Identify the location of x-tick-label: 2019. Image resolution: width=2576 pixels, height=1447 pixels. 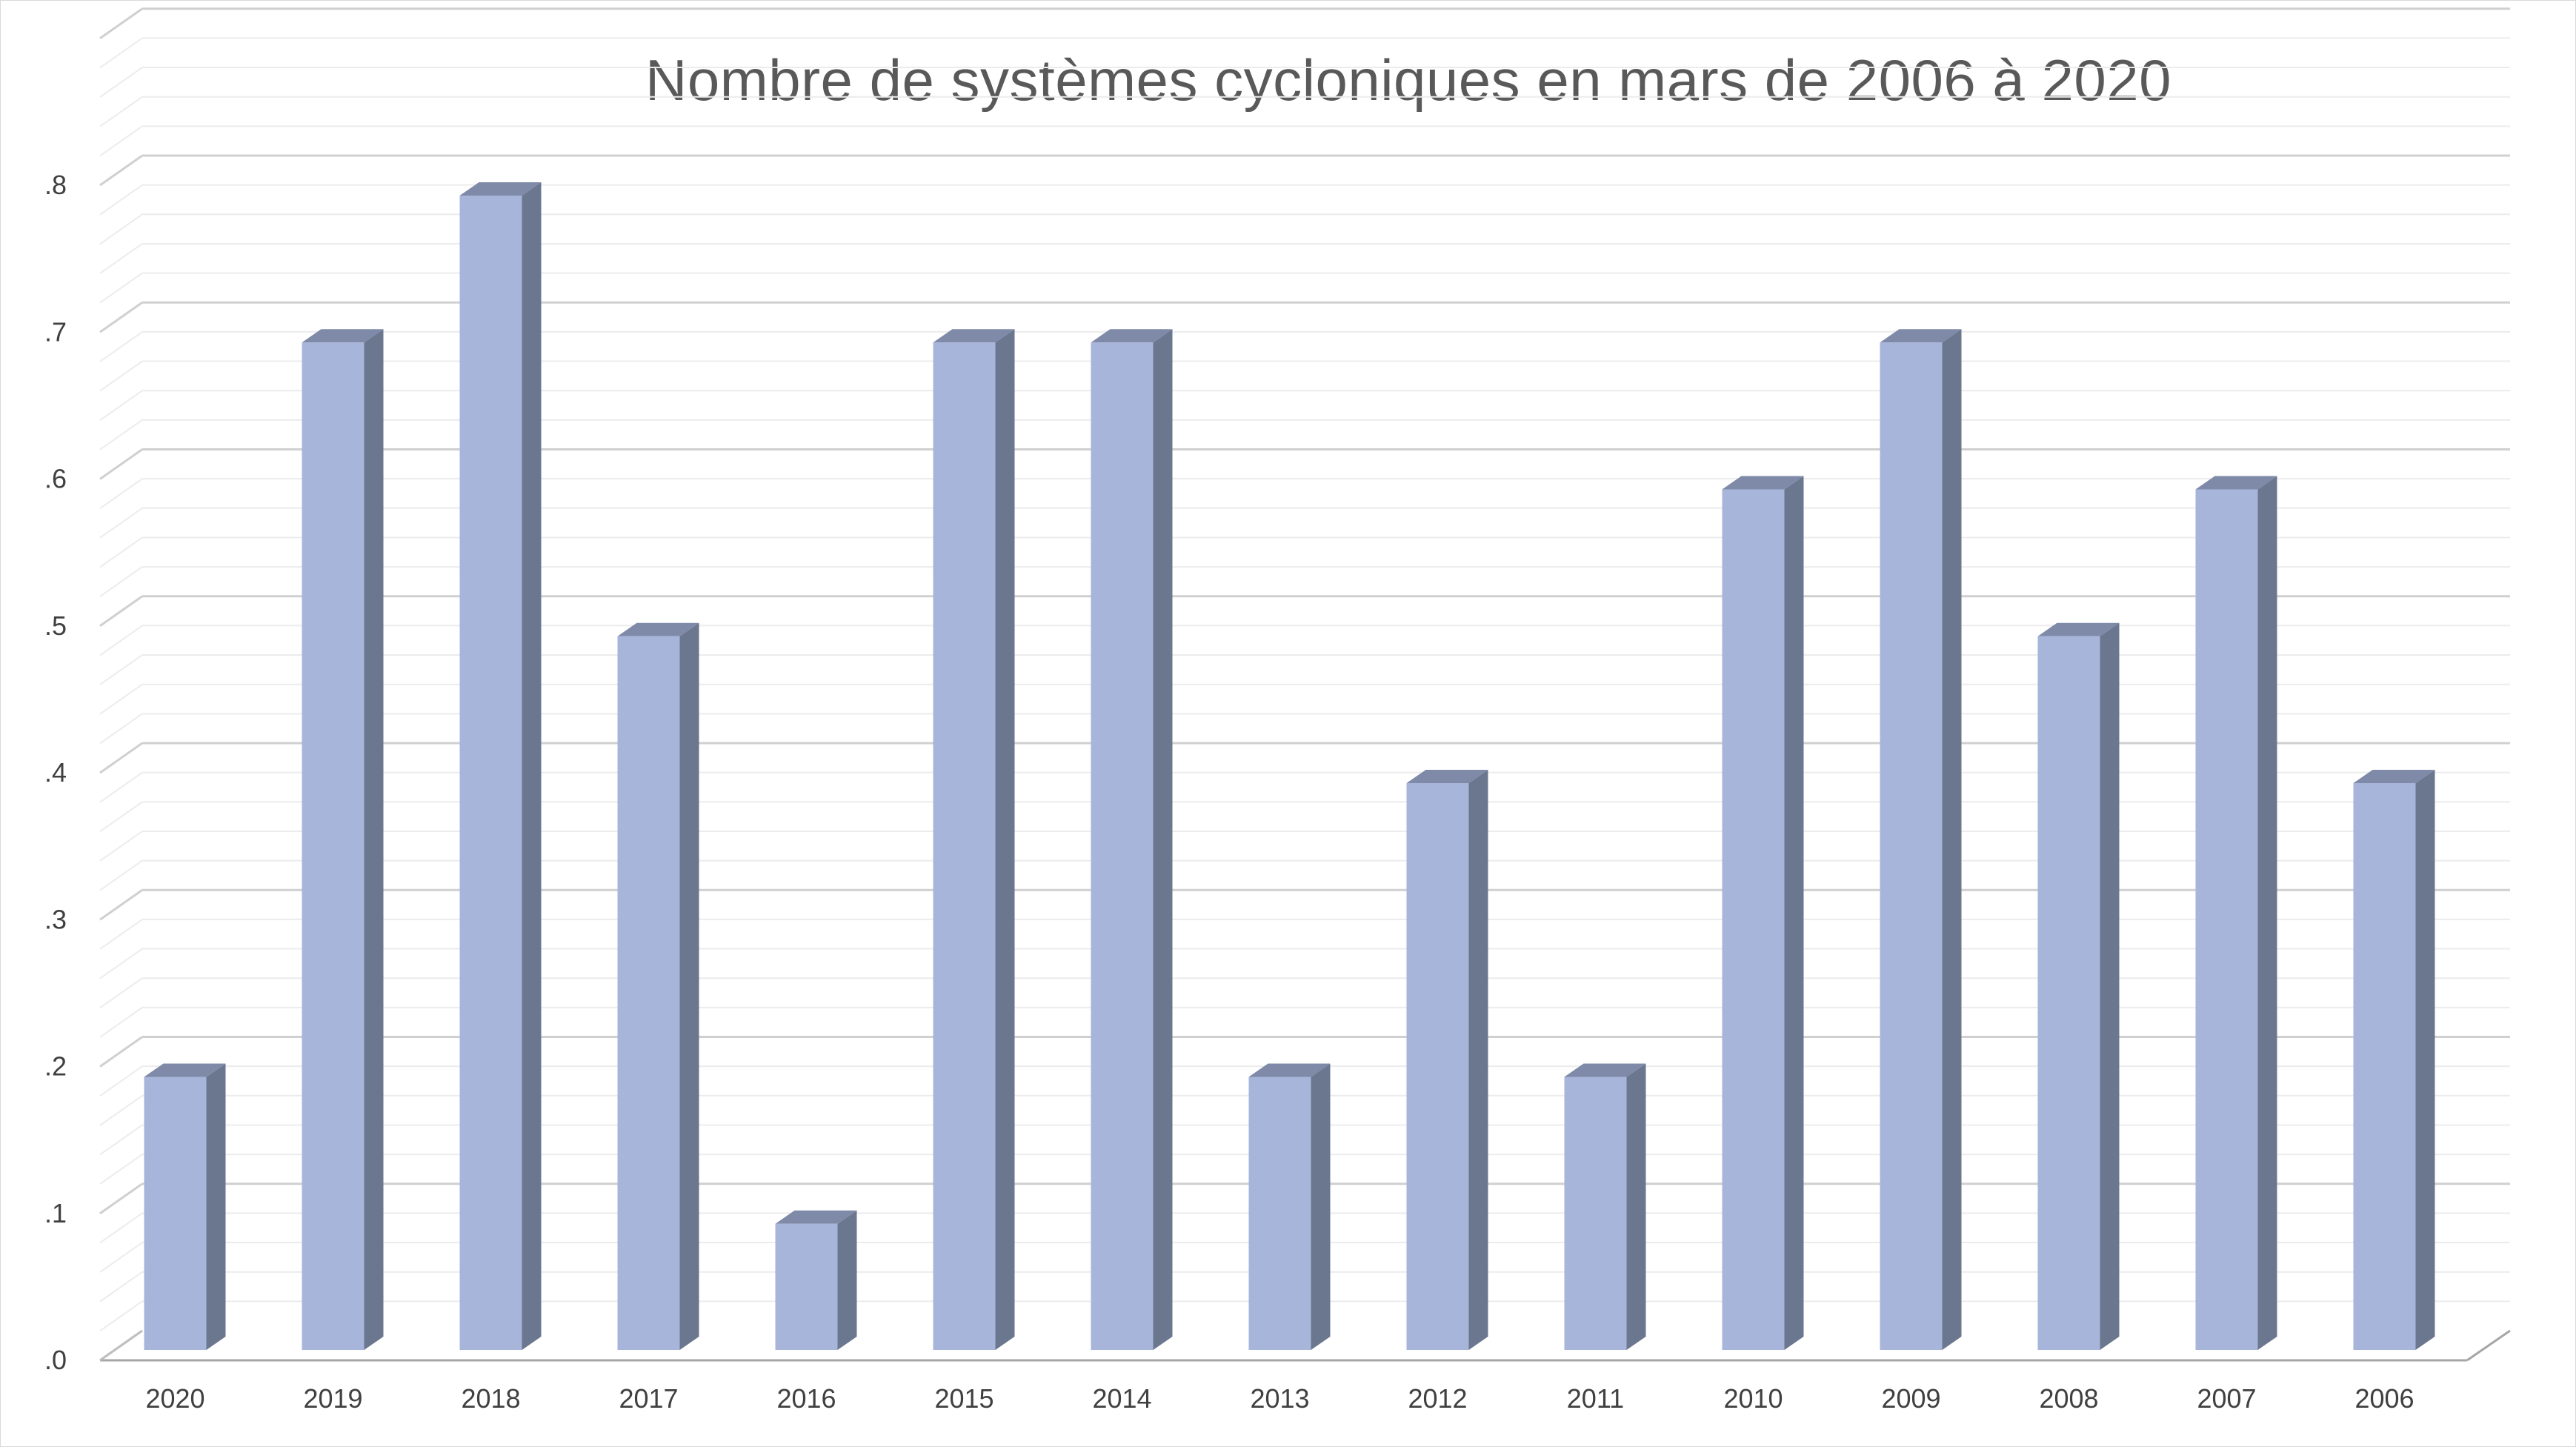
(332, 1398).